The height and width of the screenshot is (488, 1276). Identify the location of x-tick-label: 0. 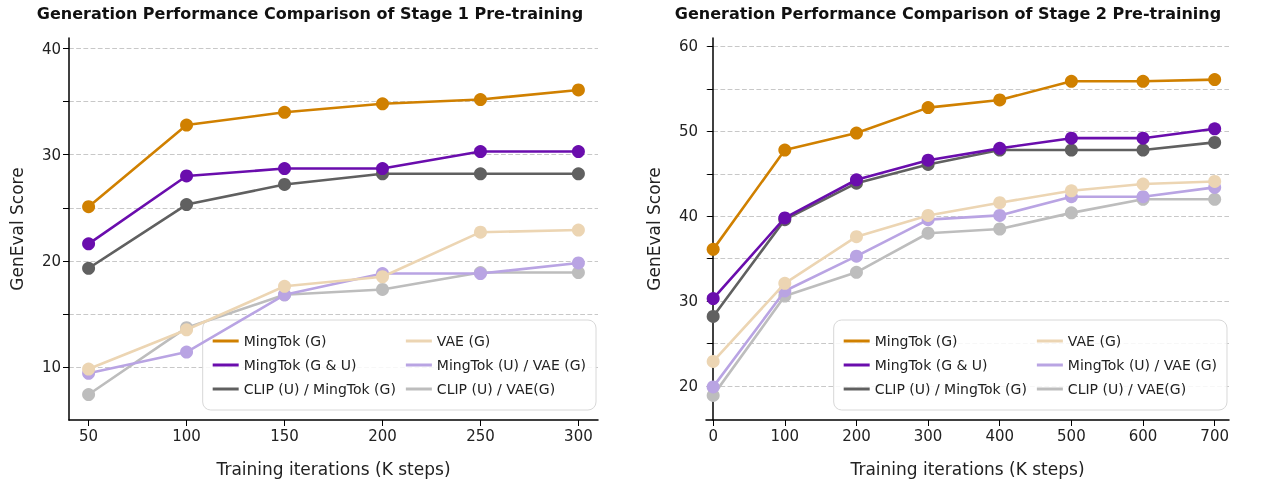
(713, 435).